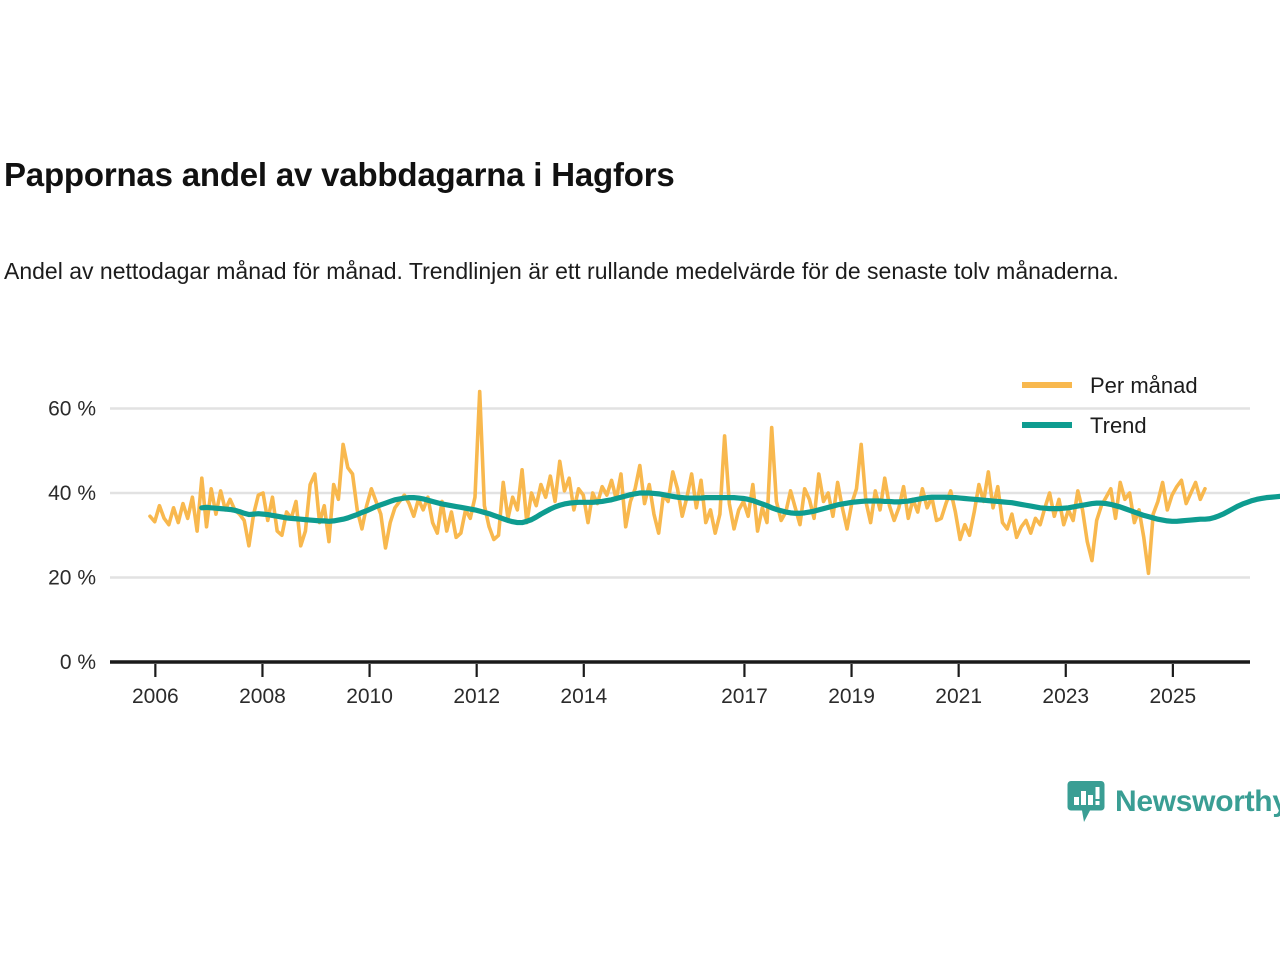 The height and width of the screenshot is (960, 1280). What do you see at coordinates (1086, 801) in the screenshot?
I see `bar-chart-speech-bubble-icon` at bounding box center [1086, 801].